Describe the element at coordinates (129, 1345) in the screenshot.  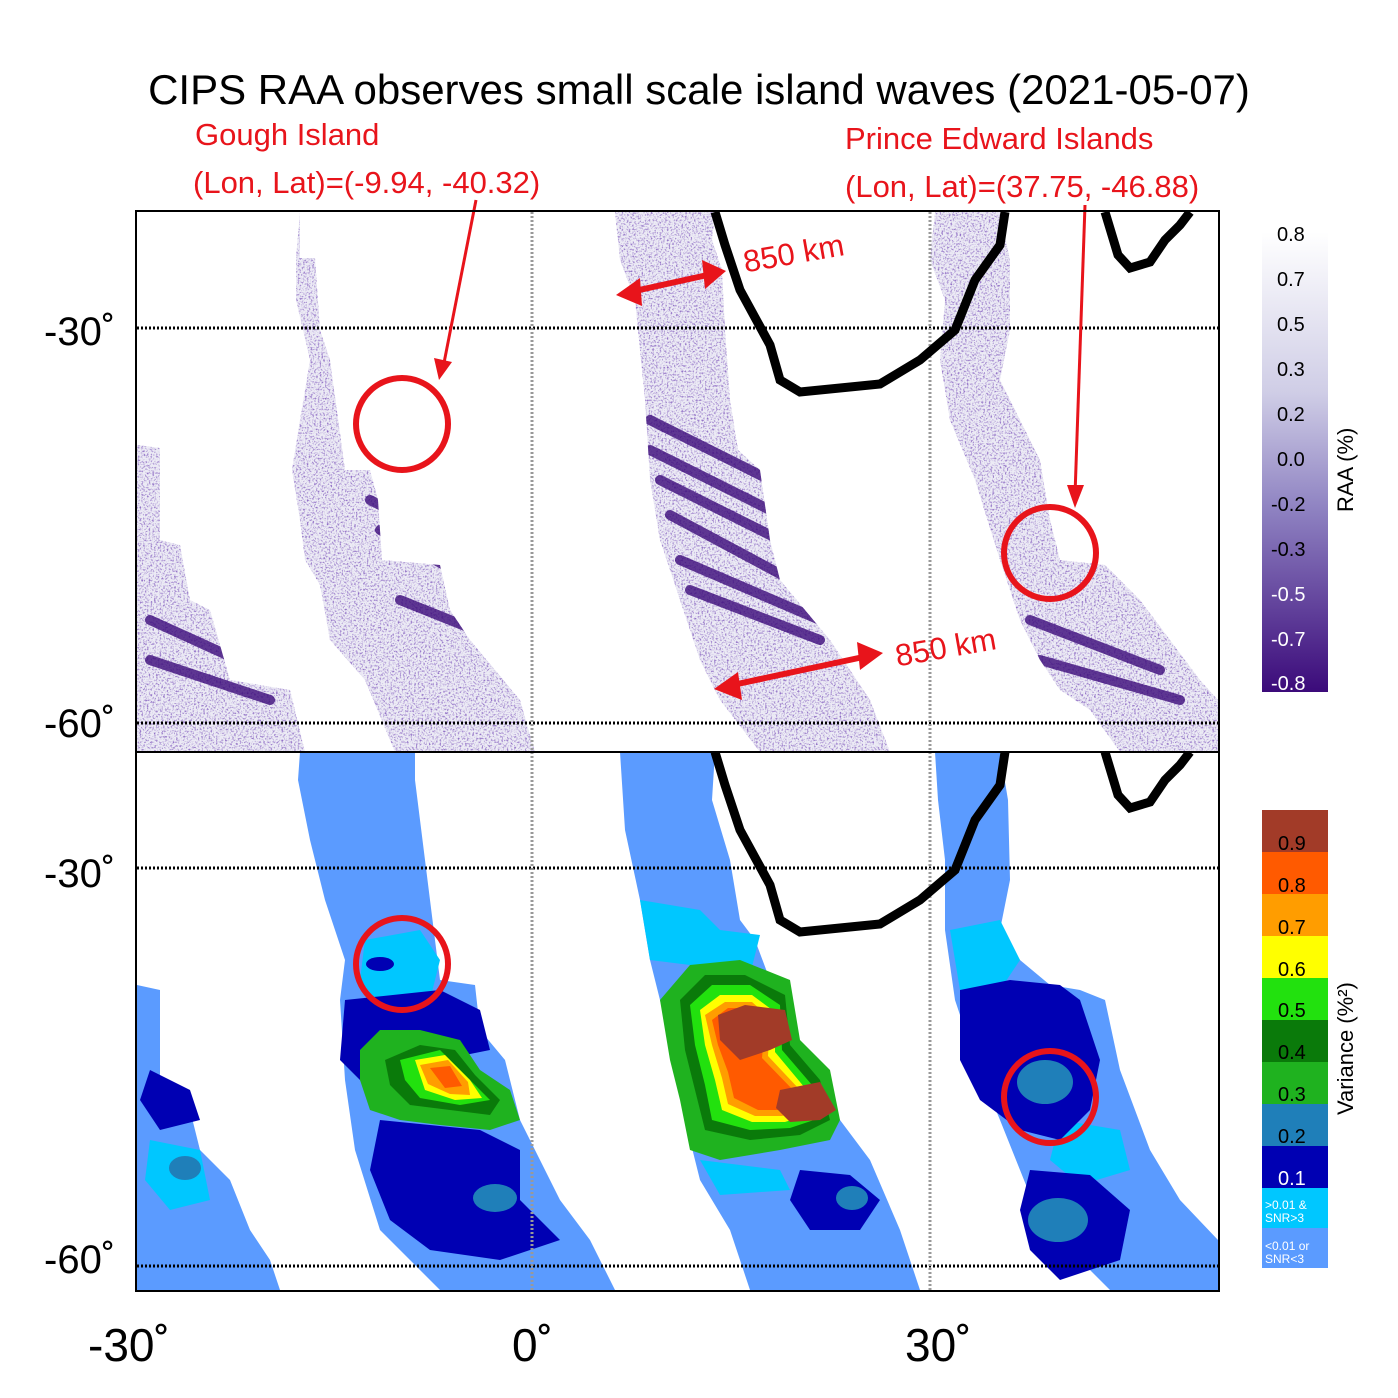
I see `lon-label-minus30: -30˚` at that location.